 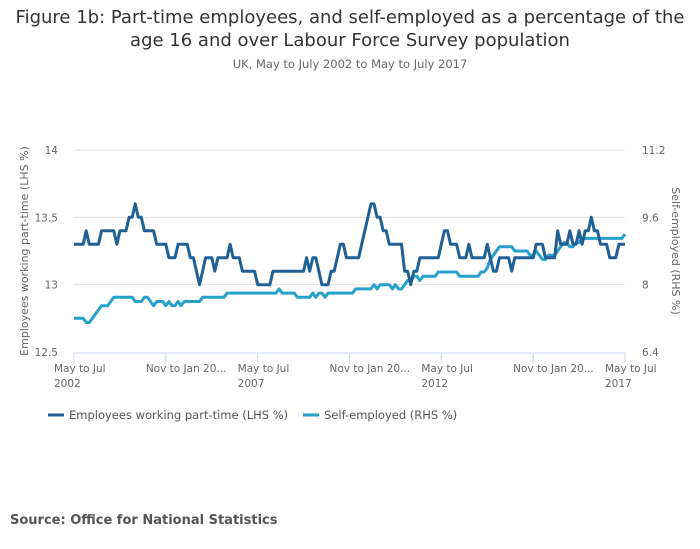 What do you see at coordinates (178, 415) in the screenshot?
I see `legend-label: Employees working part-time (LHS %)` at bounding box center [178, 415].